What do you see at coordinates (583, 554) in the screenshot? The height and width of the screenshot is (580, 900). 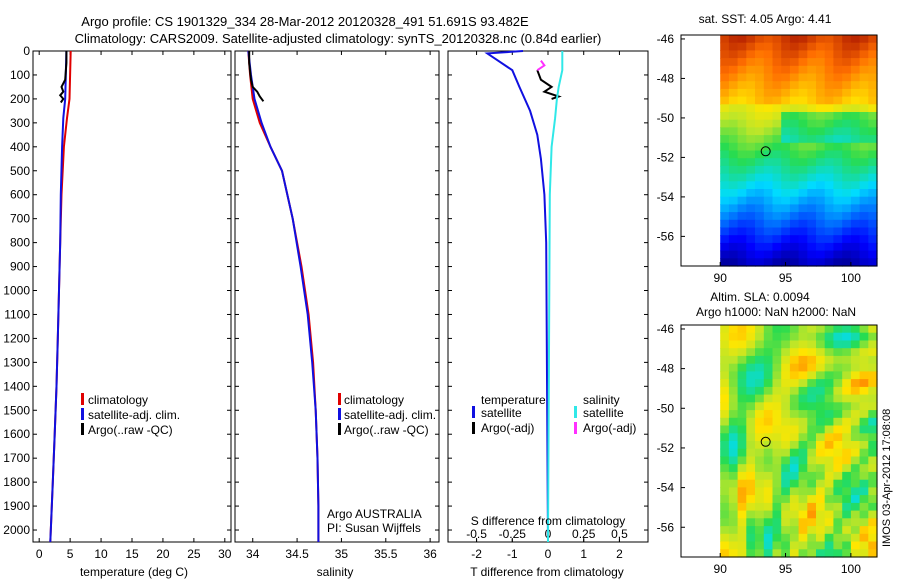 I see `xtick-label: 1` at bounding box center [583, 554].